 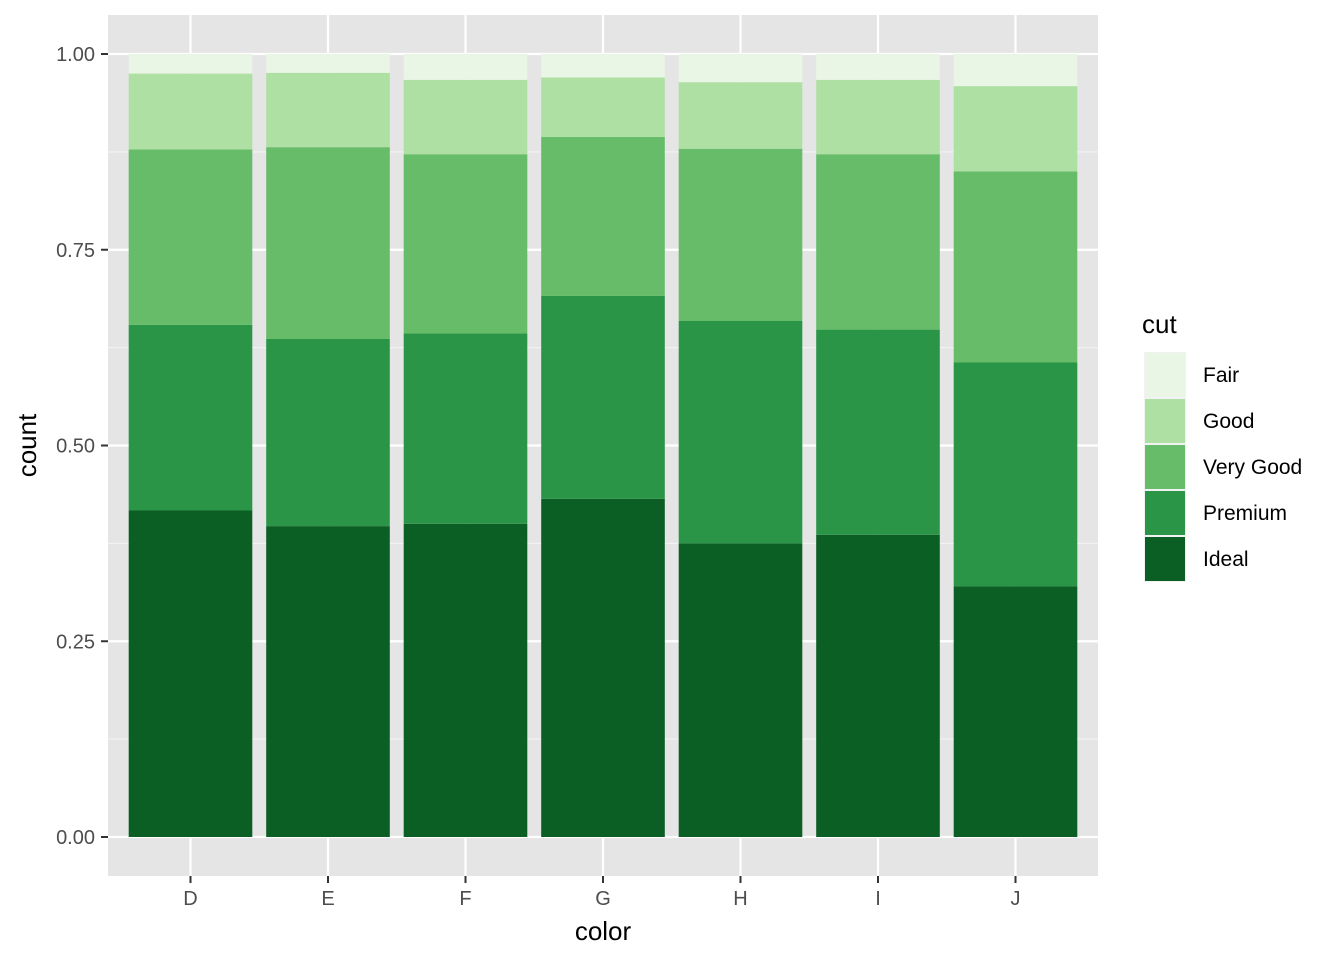 I want to click on x-tick-label: D, so click(x=190, y=899).